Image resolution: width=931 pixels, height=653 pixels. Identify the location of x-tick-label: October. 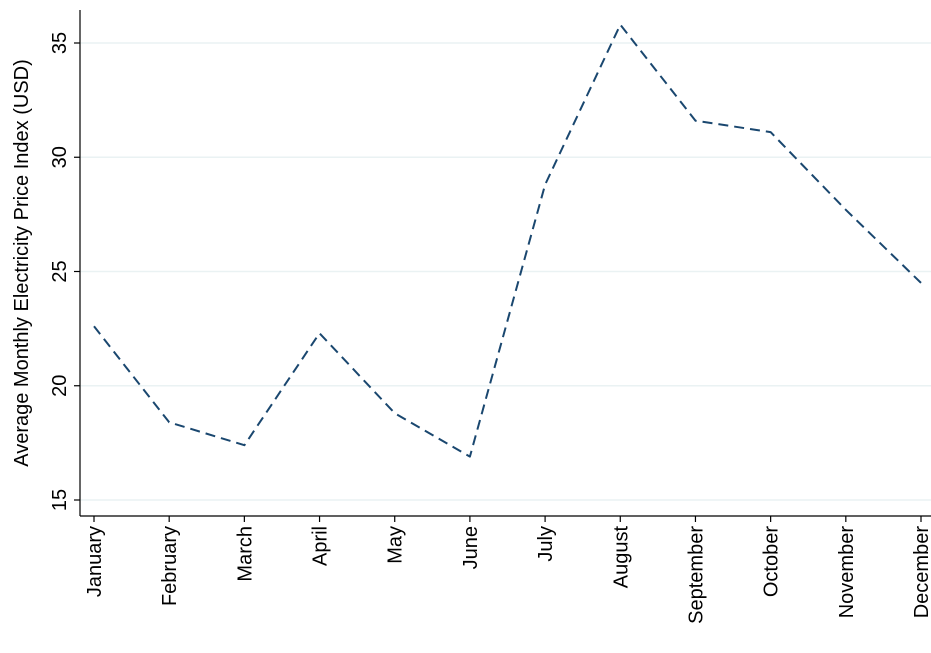
(772, 561).